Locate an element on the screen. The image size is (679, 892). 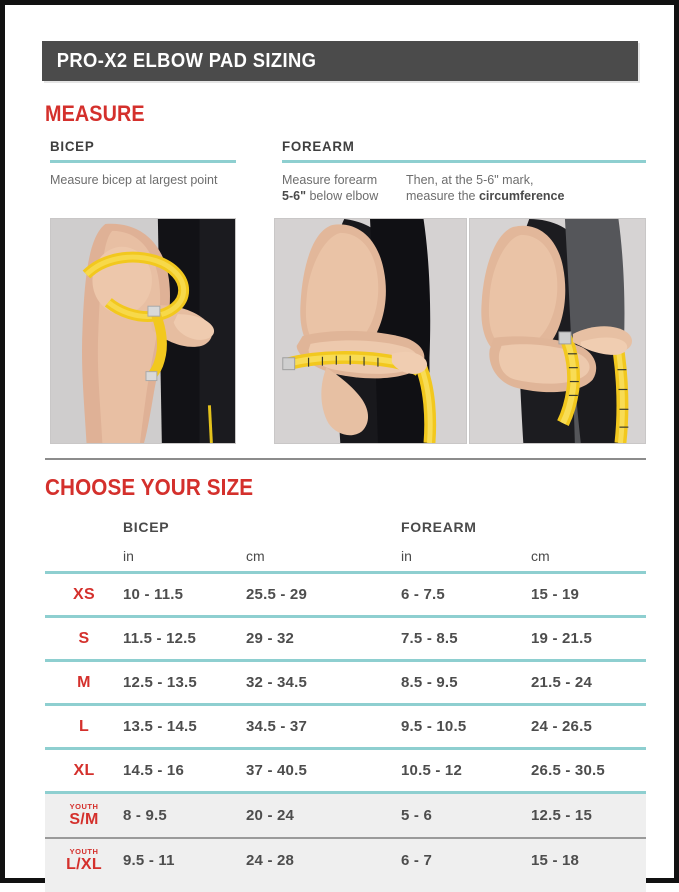
group-header-bicep: BICEP is located at coordinates (146, 527).